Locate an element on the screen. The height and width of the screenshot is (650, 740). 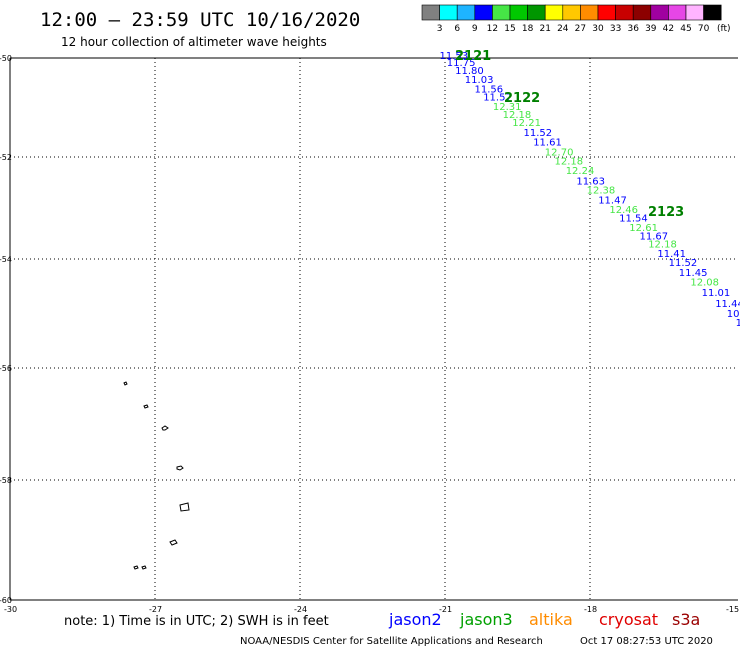
lat-label: -52 is located at coordinates (6, 157).